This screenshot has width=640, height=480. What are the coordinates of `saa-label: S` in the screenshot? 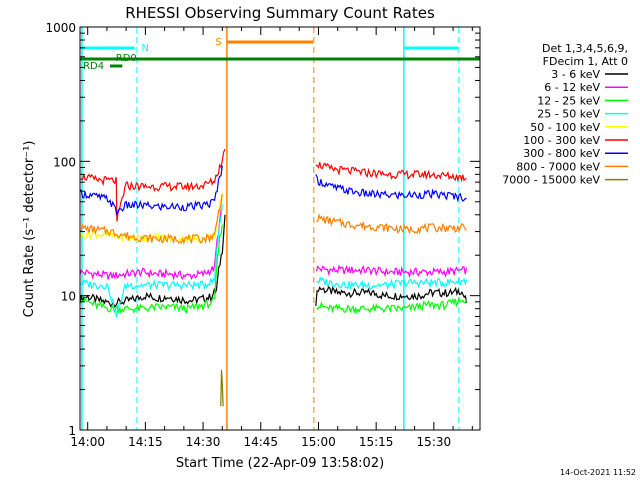 It's located at (218, 42).